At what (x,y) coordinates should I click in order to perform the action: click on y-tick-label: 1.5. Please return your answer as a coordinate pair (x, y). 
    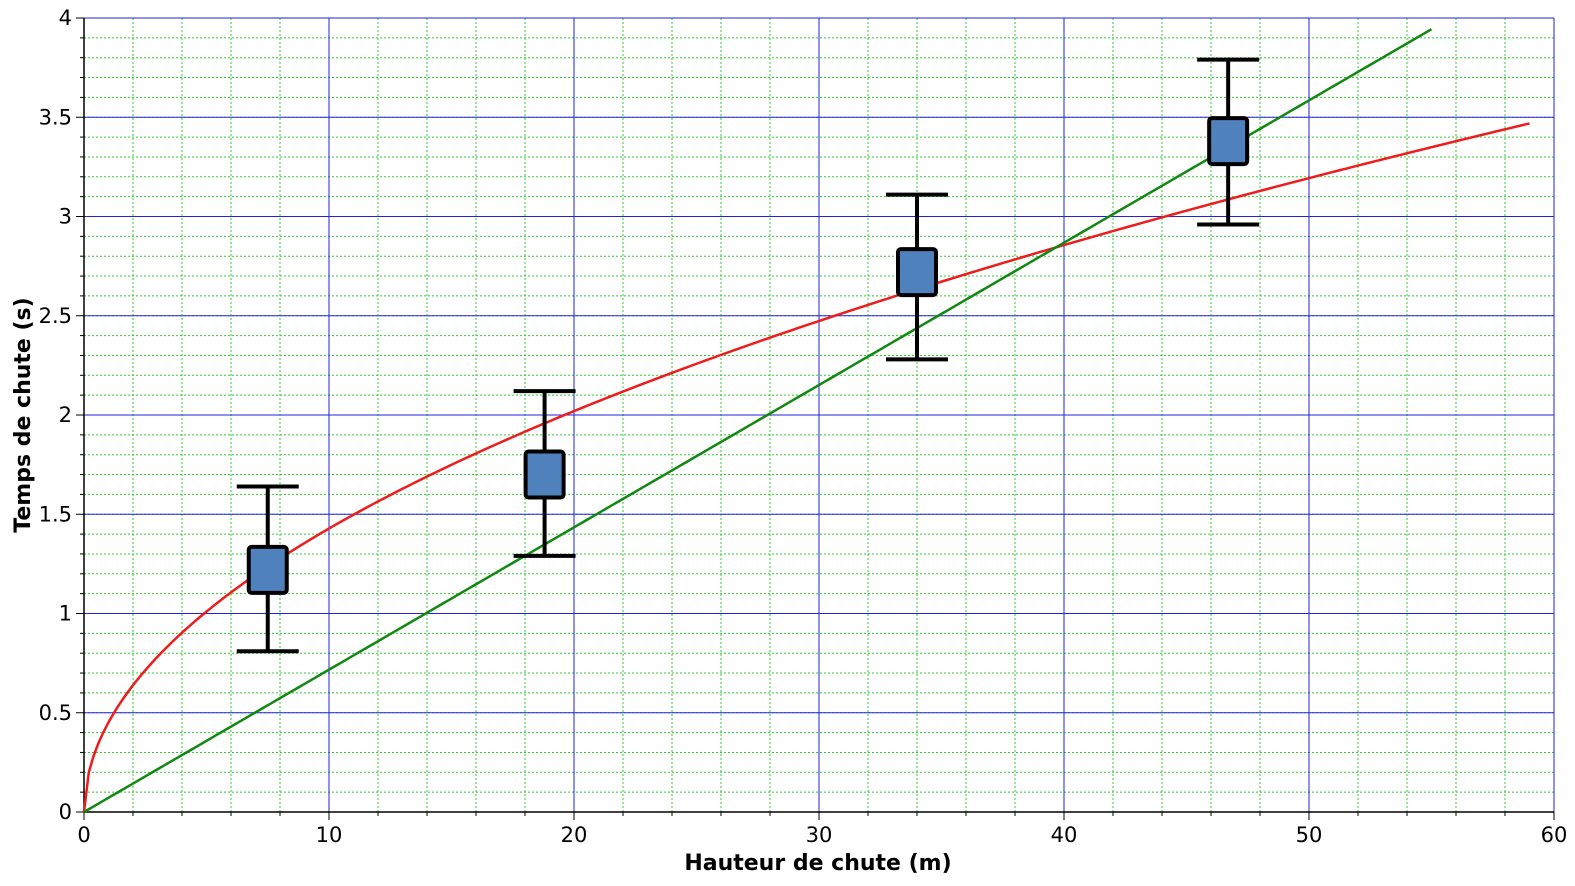
    Looking at the image, I should click on (55, 514).